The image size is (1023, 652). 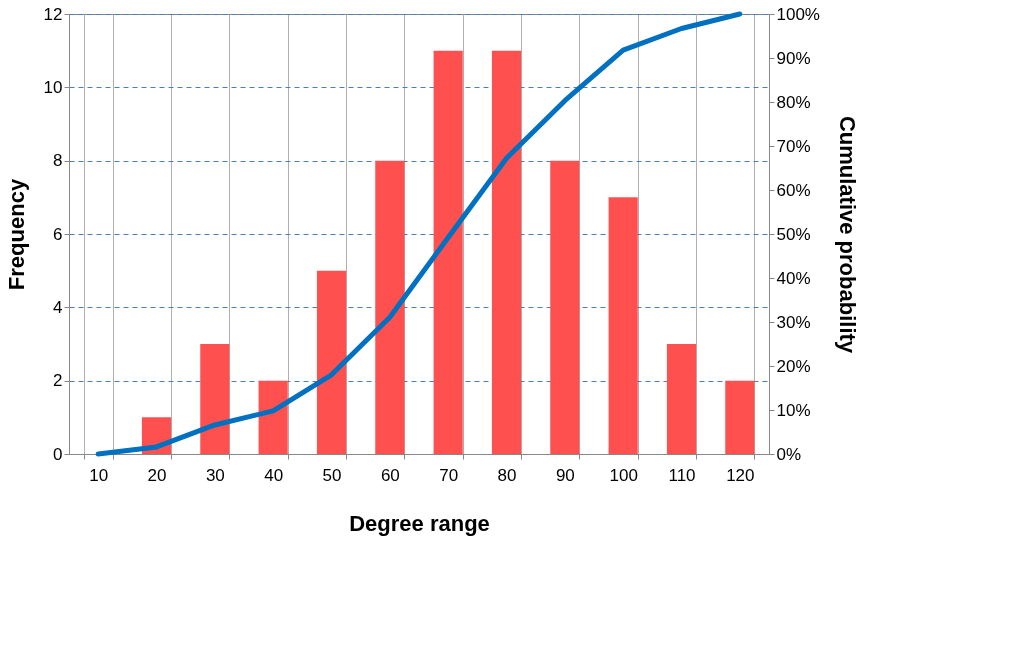 What do you see at coordinates (740, 475) in the screenshot?
I see `x-tick-label: 120` at bounding box center [740, 475].